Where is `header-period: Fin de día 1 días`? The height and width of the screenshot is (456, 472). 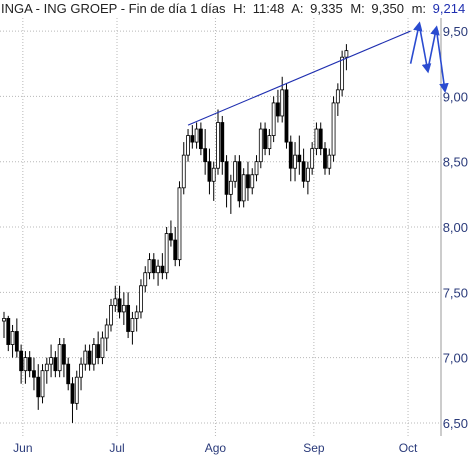
header-period: Fin de día 1 días is located at coordinates (177, 8).